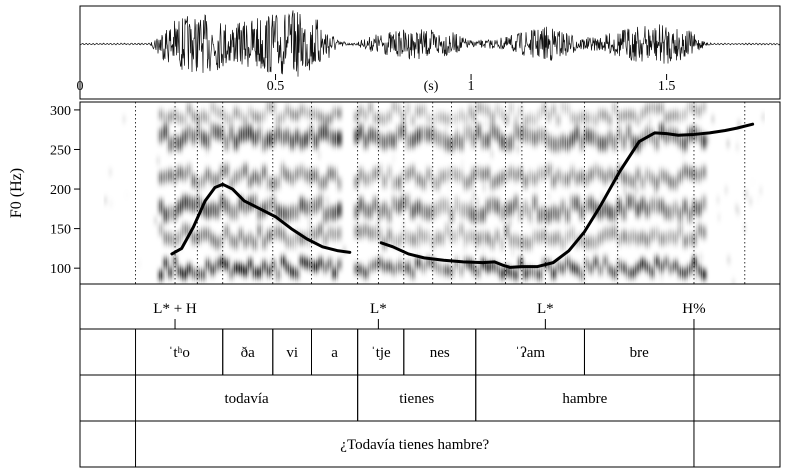  Describe the element at coordinates (248, 353) in the screenshot. I see `syllable-label: ða` at that location.